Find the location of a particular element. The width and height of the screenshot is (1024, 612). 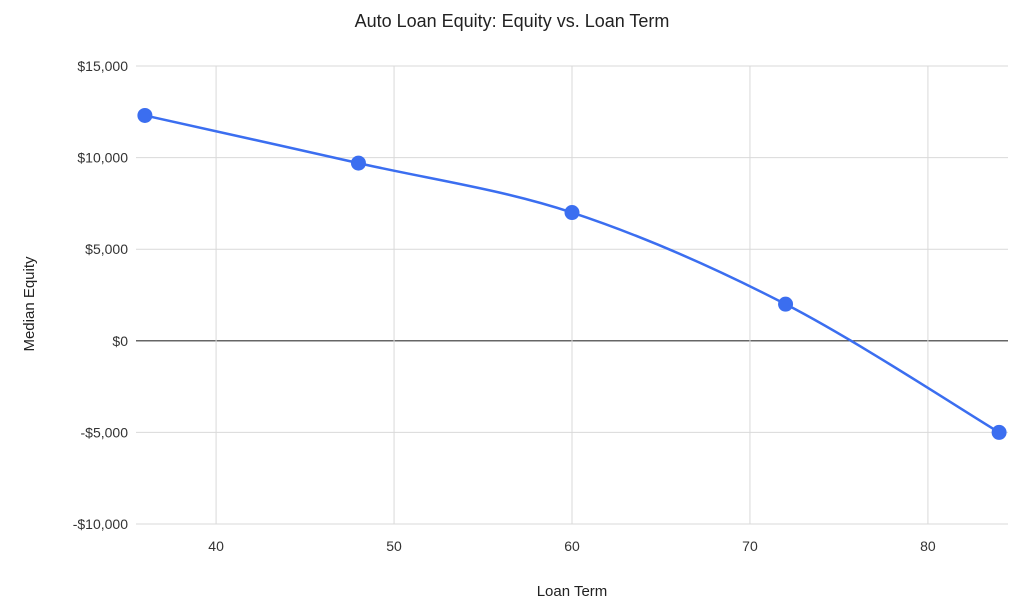

chart-title: Auto Loan Equity: Equity vs. Loan Term is located at coordinates (512, 21).